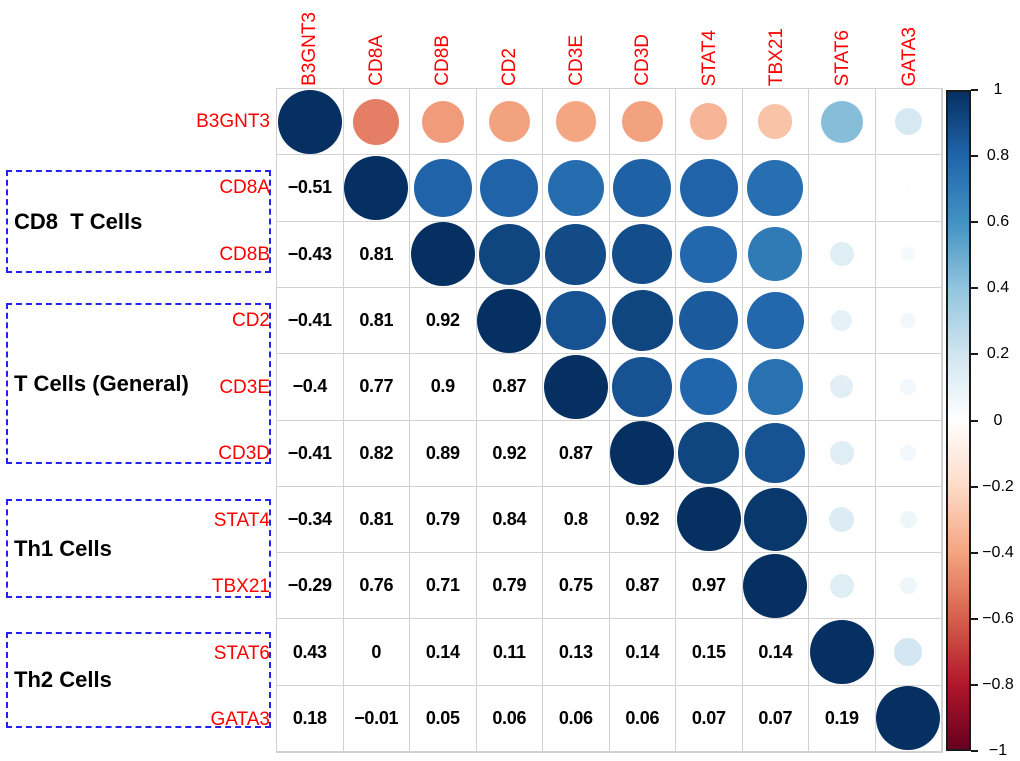 The width and height of the screenshot is (1020, 761). I want to click on matrix-cell-B3GNT3-GATA3, so click(908, 122).